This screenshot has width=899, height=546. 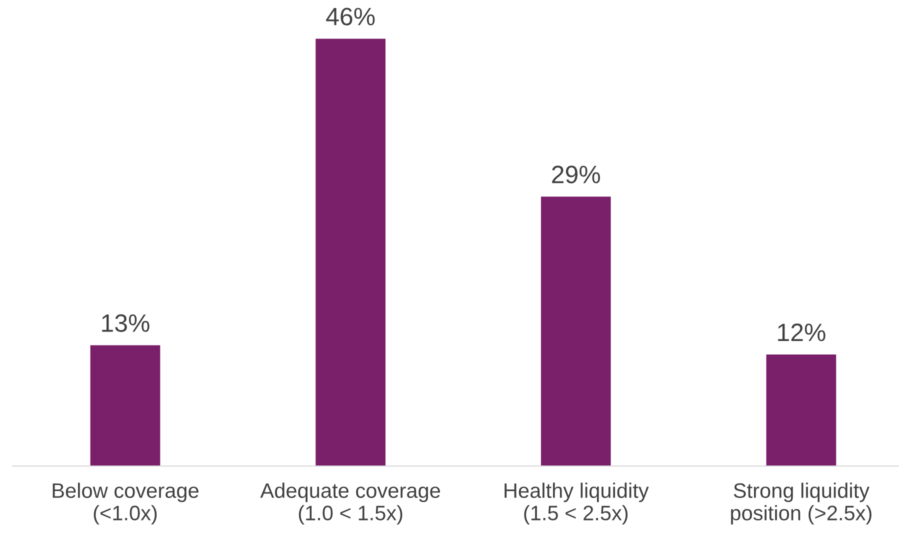 What do you see at coordinates (350, 17) in the screenshot?
I see `data-label: 46%` at bounding box center [350, 17].